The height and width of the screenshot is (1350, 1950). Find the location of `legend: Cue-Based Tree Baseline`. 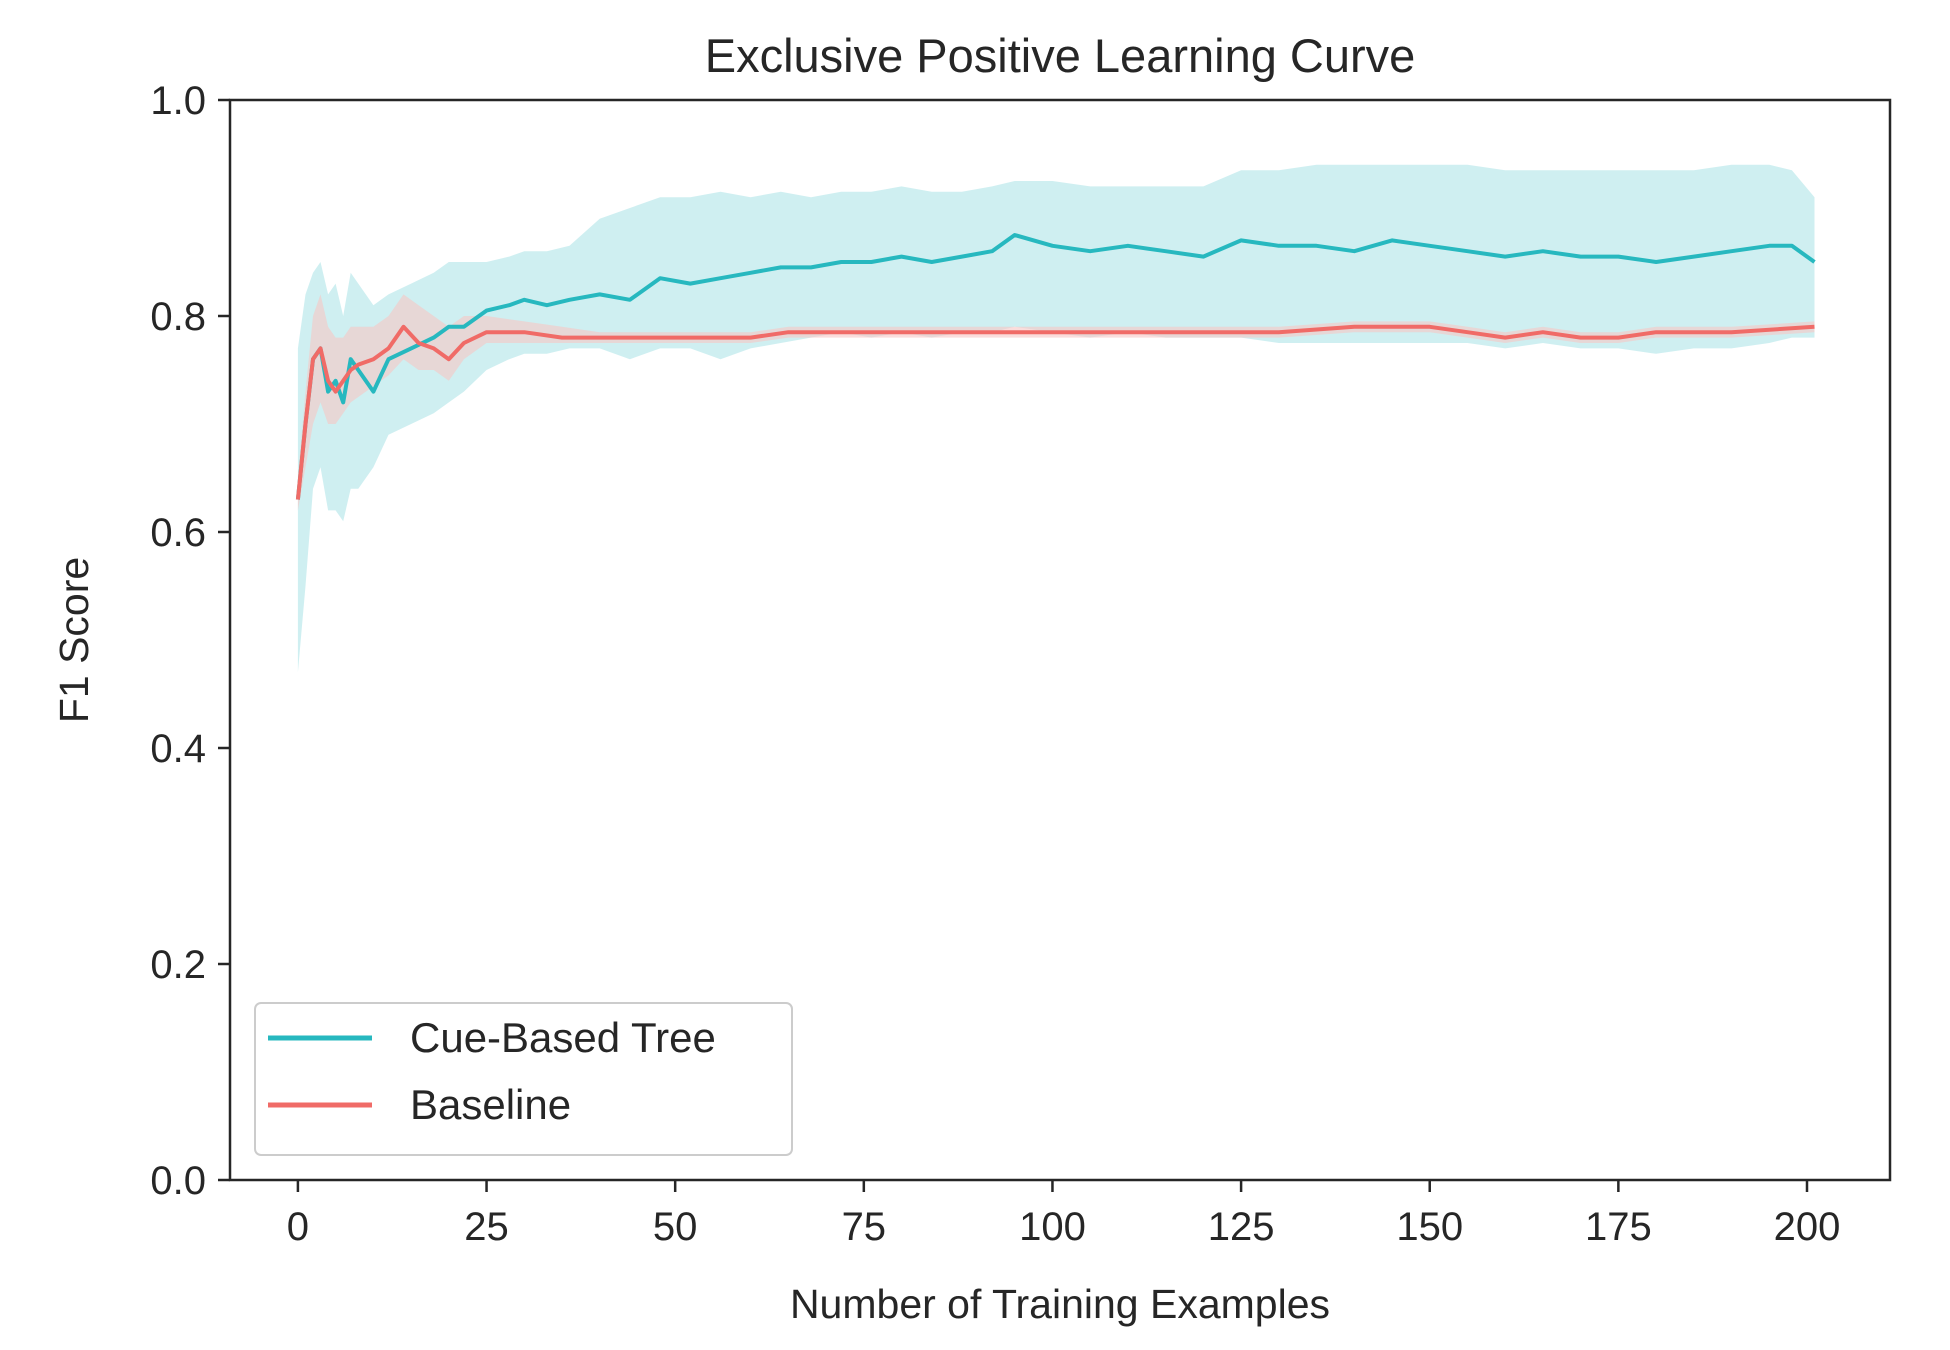

legend: Cue-Based Tree Baseline is located at coordinates (523, 1079).